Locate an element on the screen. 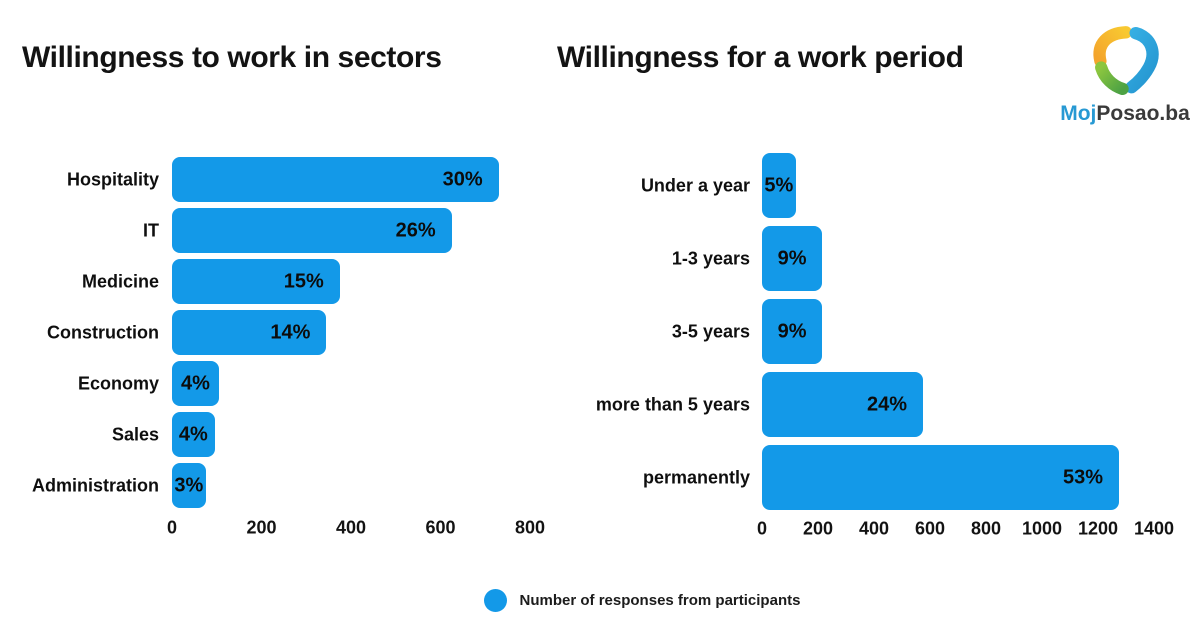 Image resolution: width=1200 pixels, height=628 pixels. axis-tick: 1400 is located at coordinates (1154, 528).